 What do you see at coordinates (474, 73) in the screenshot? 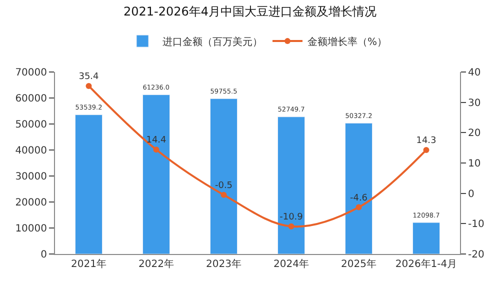
I see `y2-tick-label: 40` at bounding box center [474, 73].